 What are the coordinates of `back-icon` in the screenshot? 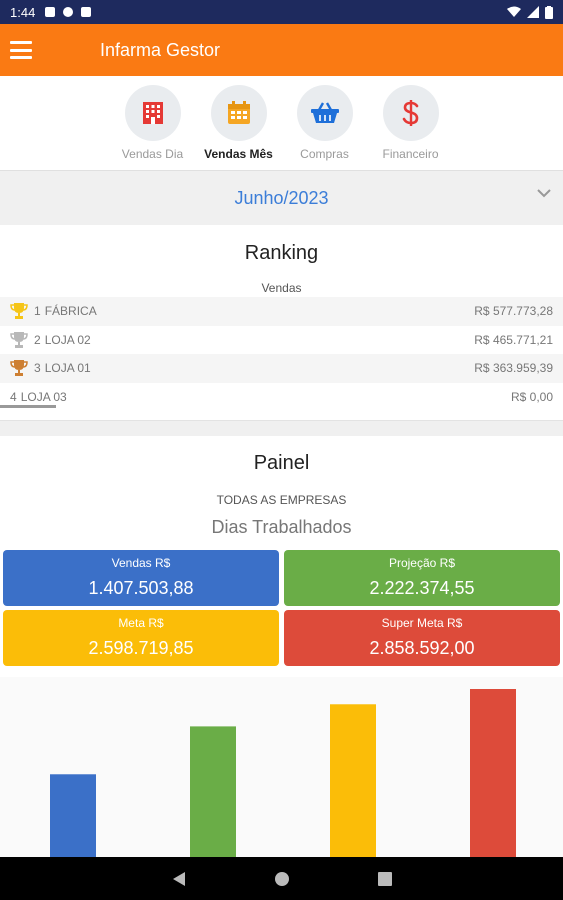 It's located at (179, 879).